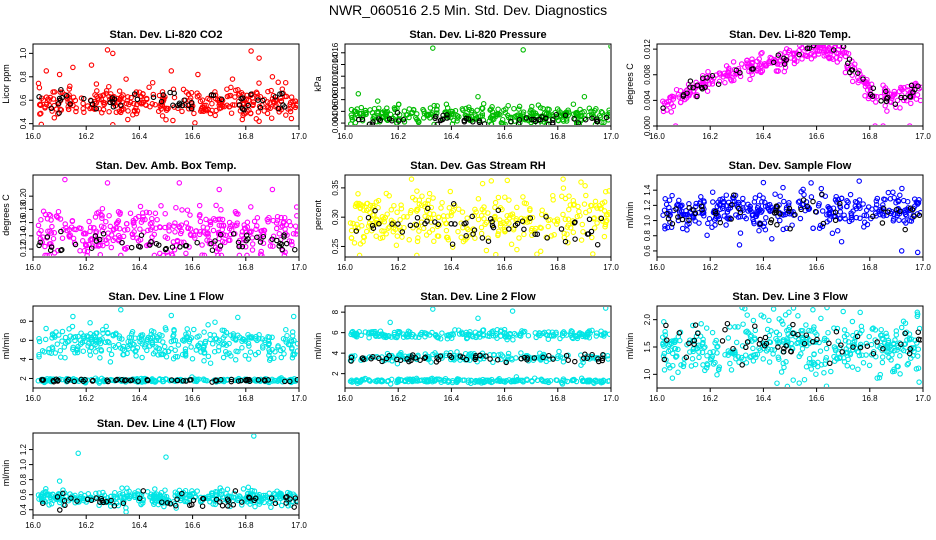 Image resolution: width=936 pixels, height=540 pixels. What do you see at coordinates (452, 267) in the screenshot?
I see `x-tick-label: 16.4` at bounding box center [452, 267].